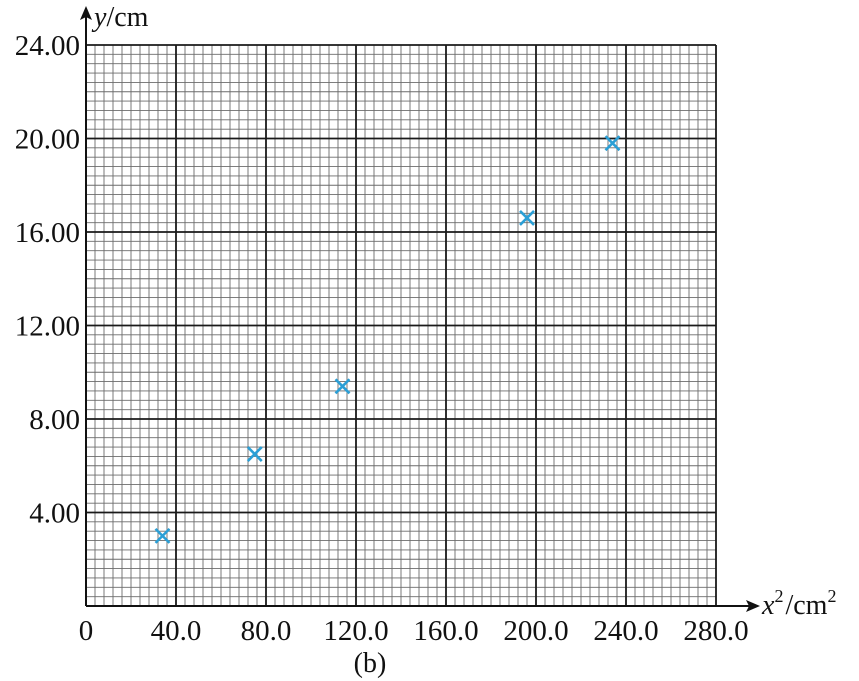 The width and height of the screenshot is (859, 681). I want to click on x-tick-label: 80.0, so click(266, 631).